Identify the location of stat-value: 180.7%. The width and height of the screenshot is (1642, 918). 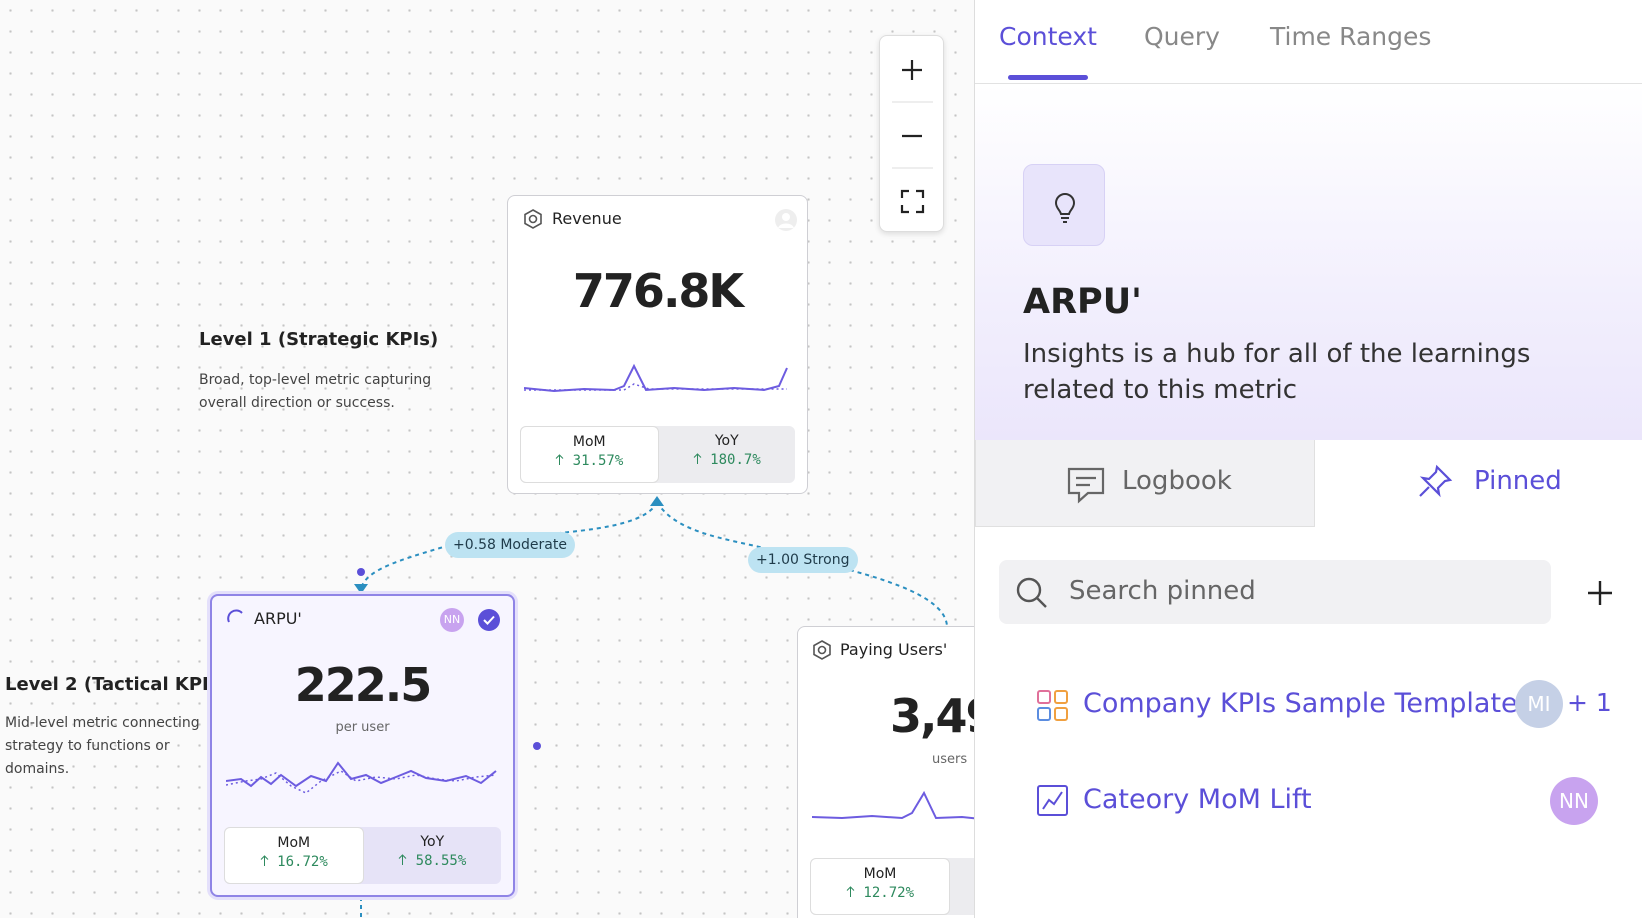
(735, 460).